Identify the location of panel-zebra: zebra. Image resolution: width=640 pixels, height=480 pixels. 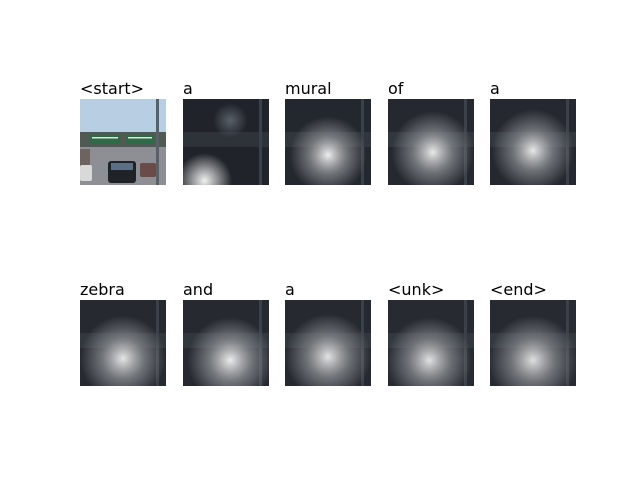
(123, 333).